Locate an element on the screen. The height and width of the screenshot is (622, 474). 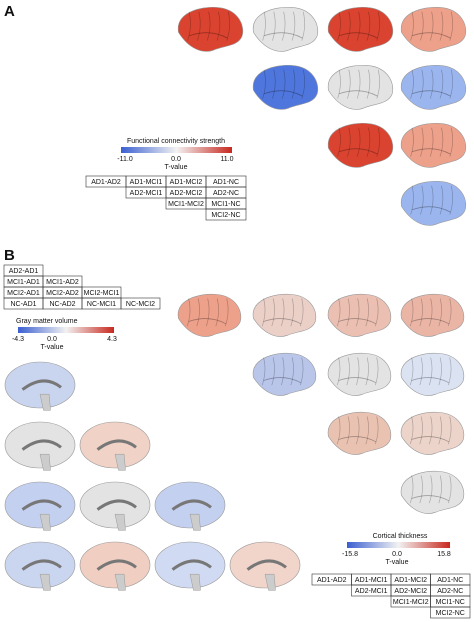
panel-label: B is located at coordinates (9, 255).